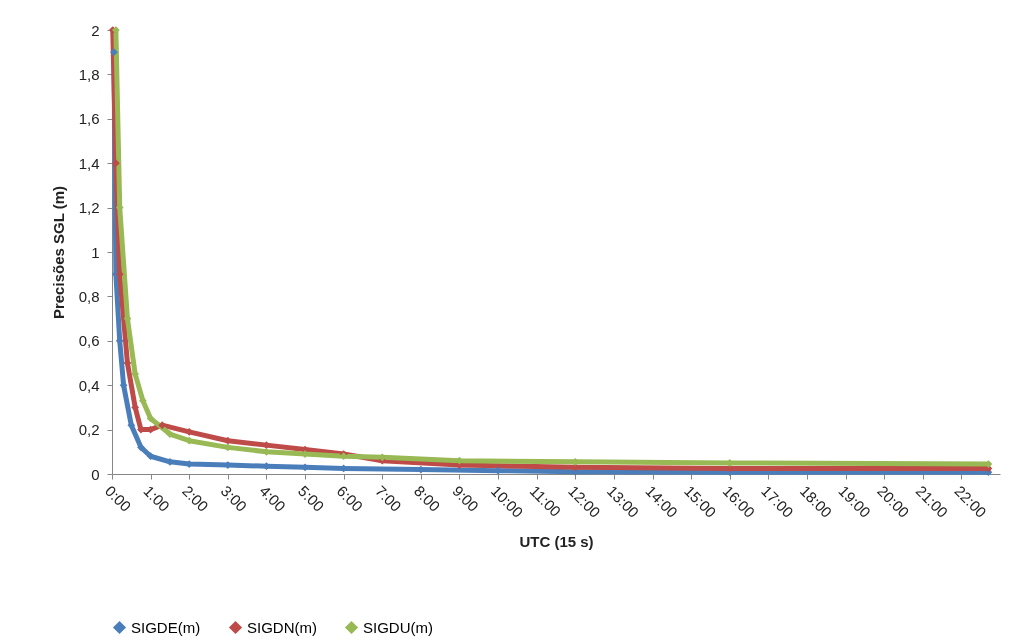  I want to click on x-tick-label: 4:00, so click(272, 498).